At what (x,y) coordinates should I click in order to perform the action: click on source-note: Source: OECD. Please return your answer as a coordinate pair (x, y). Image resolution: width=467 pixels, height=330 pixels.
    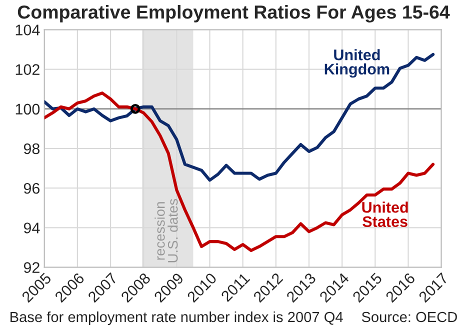
    Looking at the image, I should click on (409, 317).